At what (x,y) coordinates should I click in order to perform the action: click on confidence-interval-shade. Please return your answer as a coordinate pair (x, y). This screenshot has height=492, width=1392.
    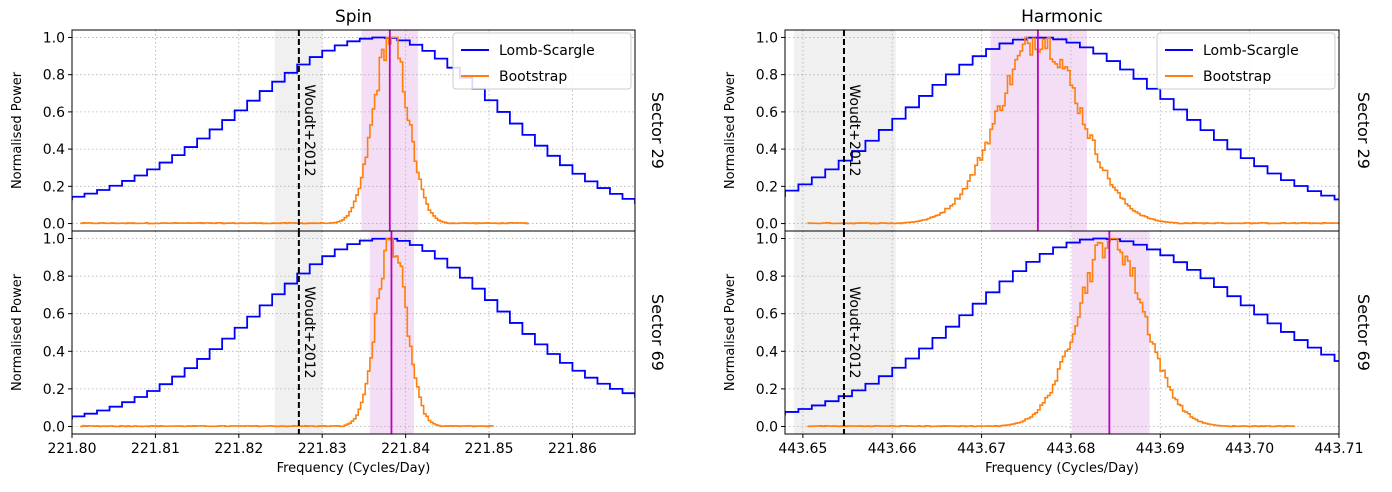
    Looking at the image, I should click on (1110, 332).